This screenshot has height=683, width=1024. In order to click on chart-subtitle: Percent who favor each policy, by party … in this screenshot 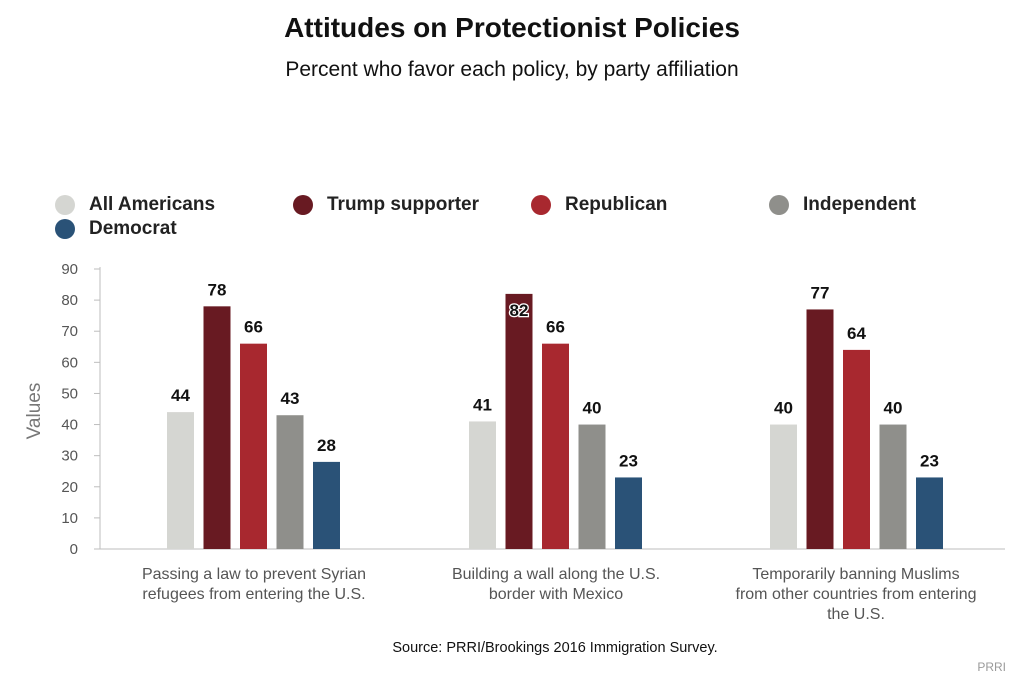, I will do `click(512, 69)`.